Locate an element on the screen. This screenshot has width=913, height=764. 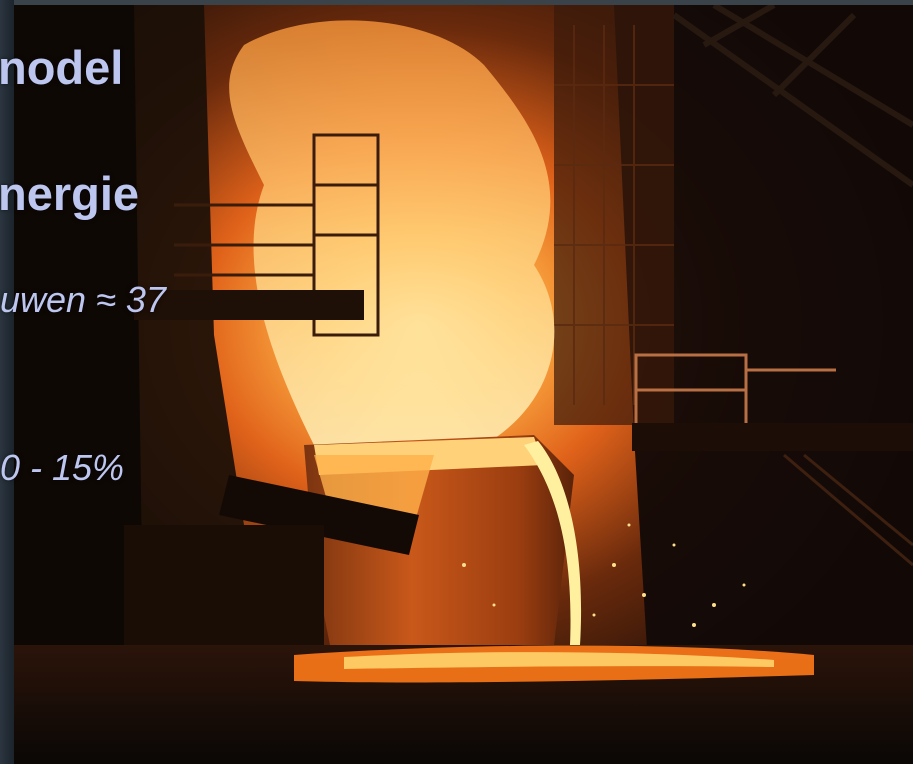
slide-text-line-3: uwen ≈ 37 is located at coordinates (83, 299).